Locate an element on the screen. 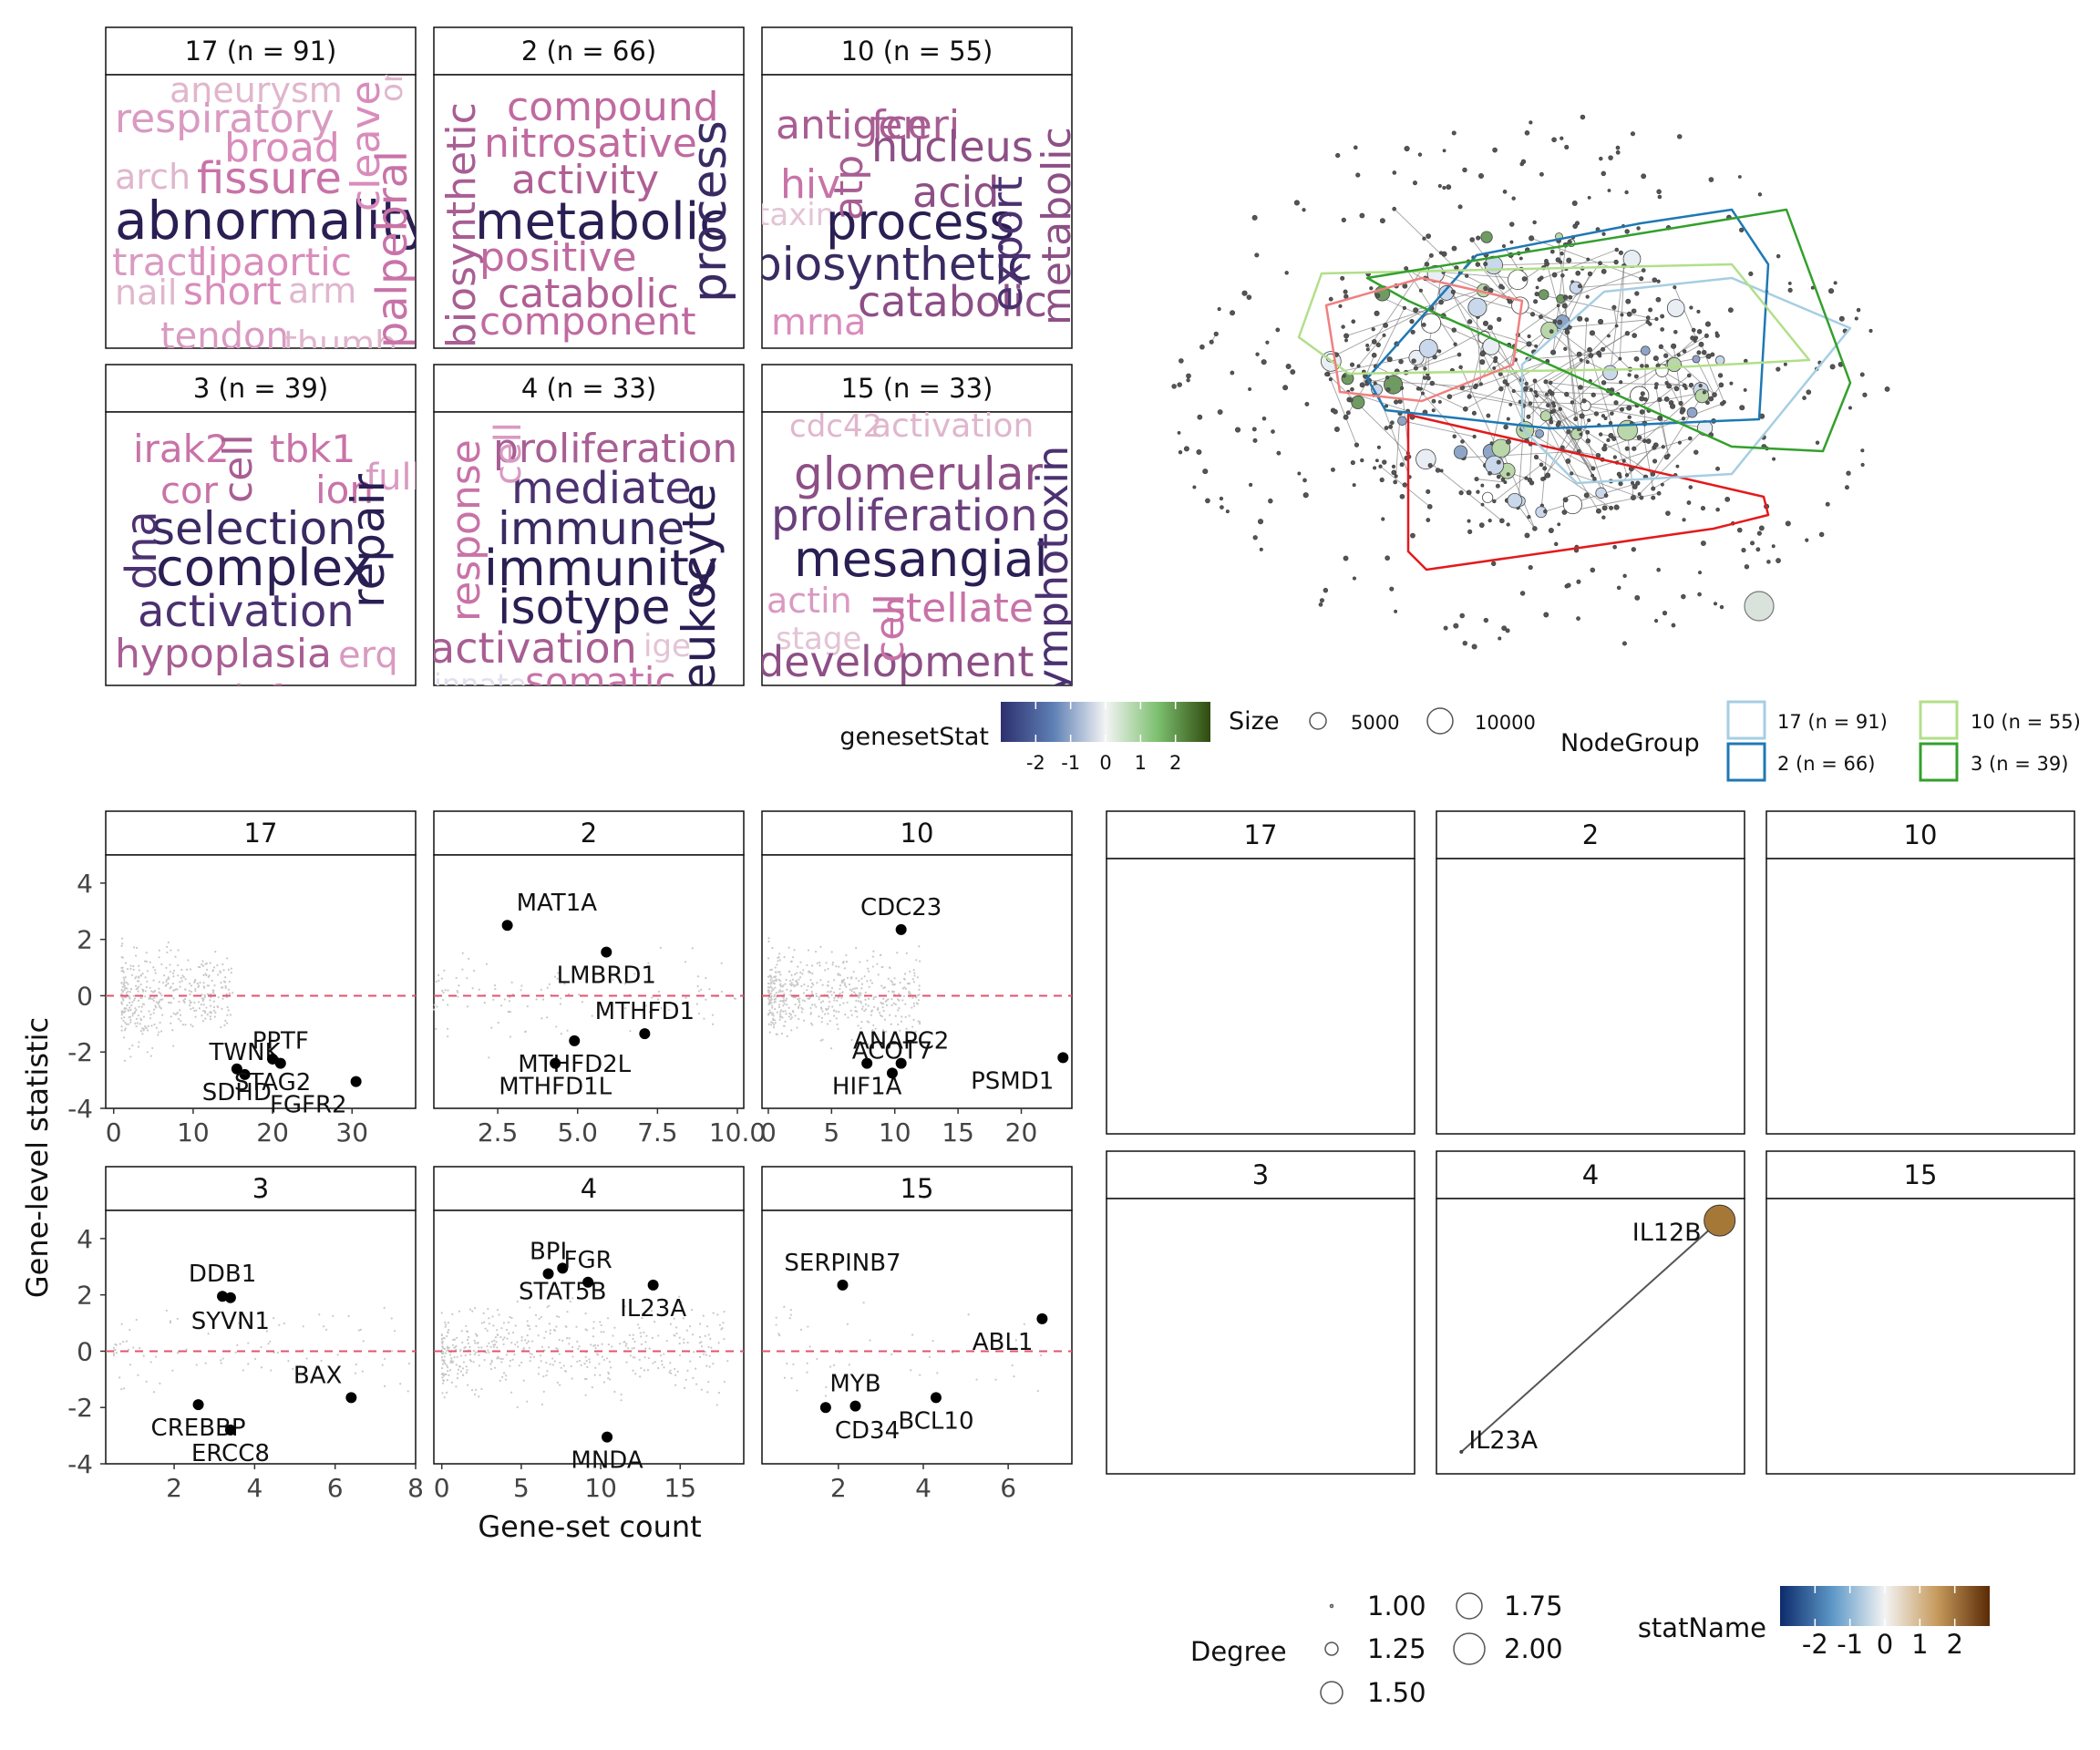  gene-edge is located at coordinates (1591, 1337).